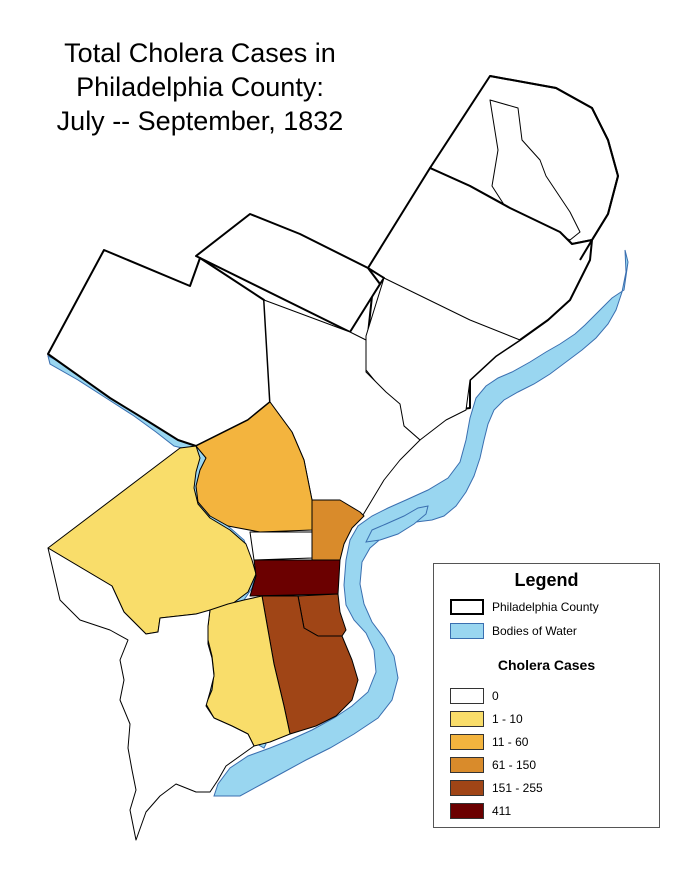  I want to click on legend-label-water: Bodies of Water, so click(534, 631).